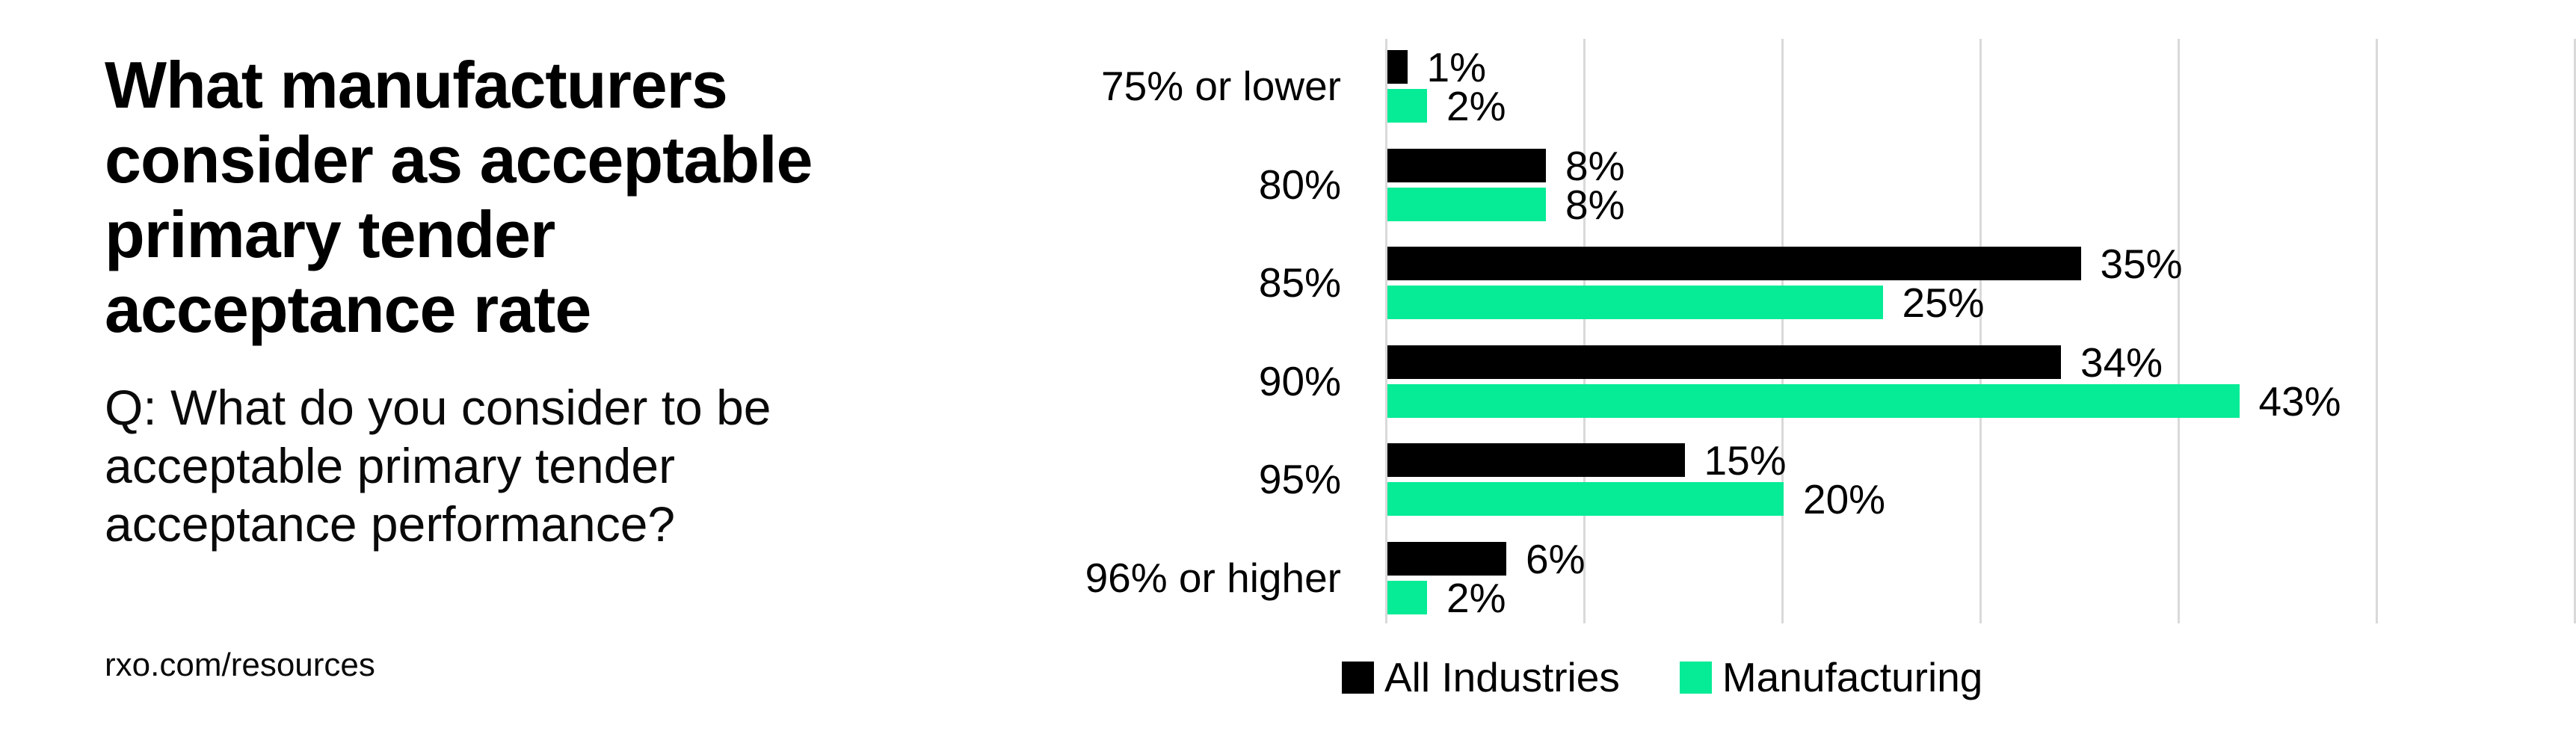  What do you see at coordinates (1221, 86) in the screenshot?
I see `category-label: 75% or lower` at bounding box center [1221, 86].